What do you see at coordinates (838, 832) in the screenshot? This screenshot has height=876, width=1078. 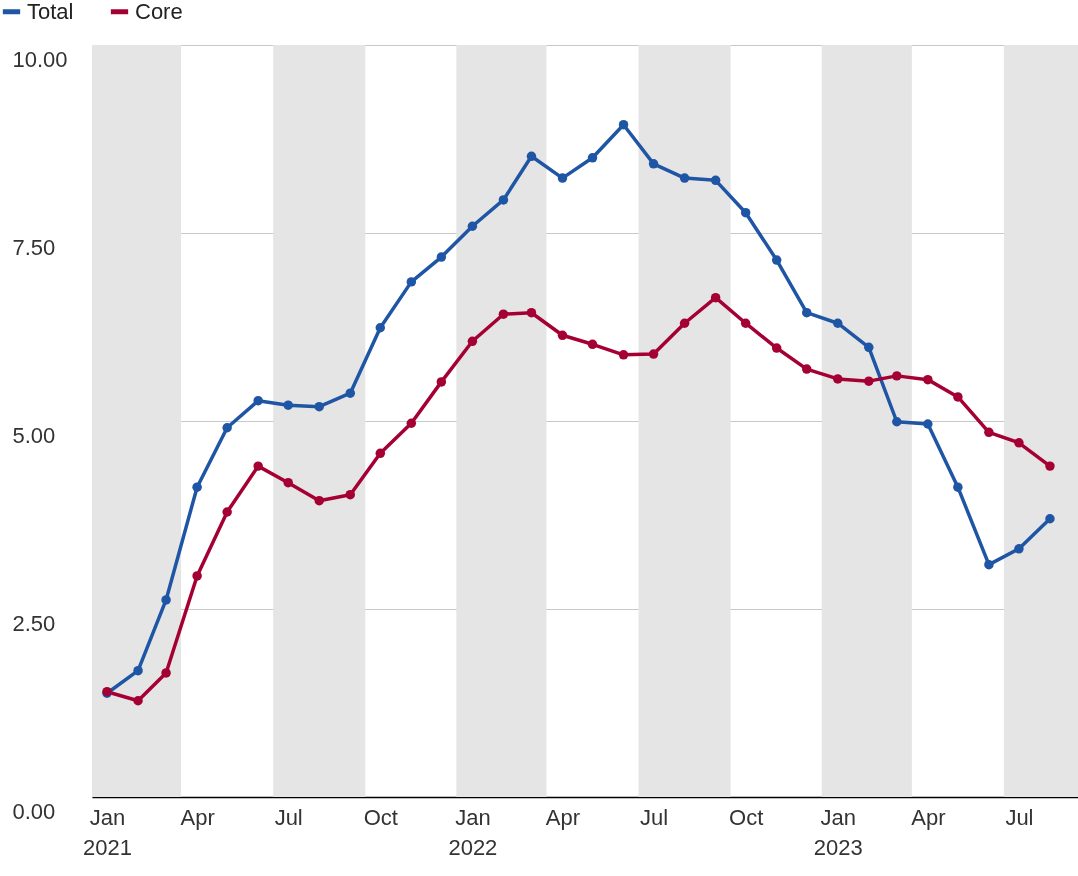 I see `x-tick-label: Jan 2023` at bounding box center [838, 832].